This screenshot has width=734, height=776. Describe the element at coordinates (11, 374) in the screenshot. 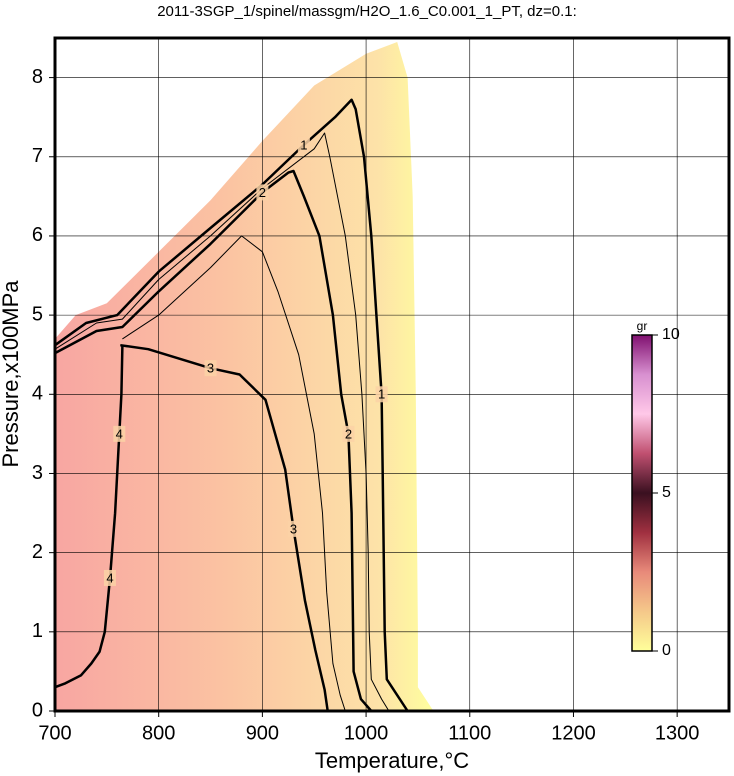

I see `y-axis-label: Pressure,x100MPa` at that location.